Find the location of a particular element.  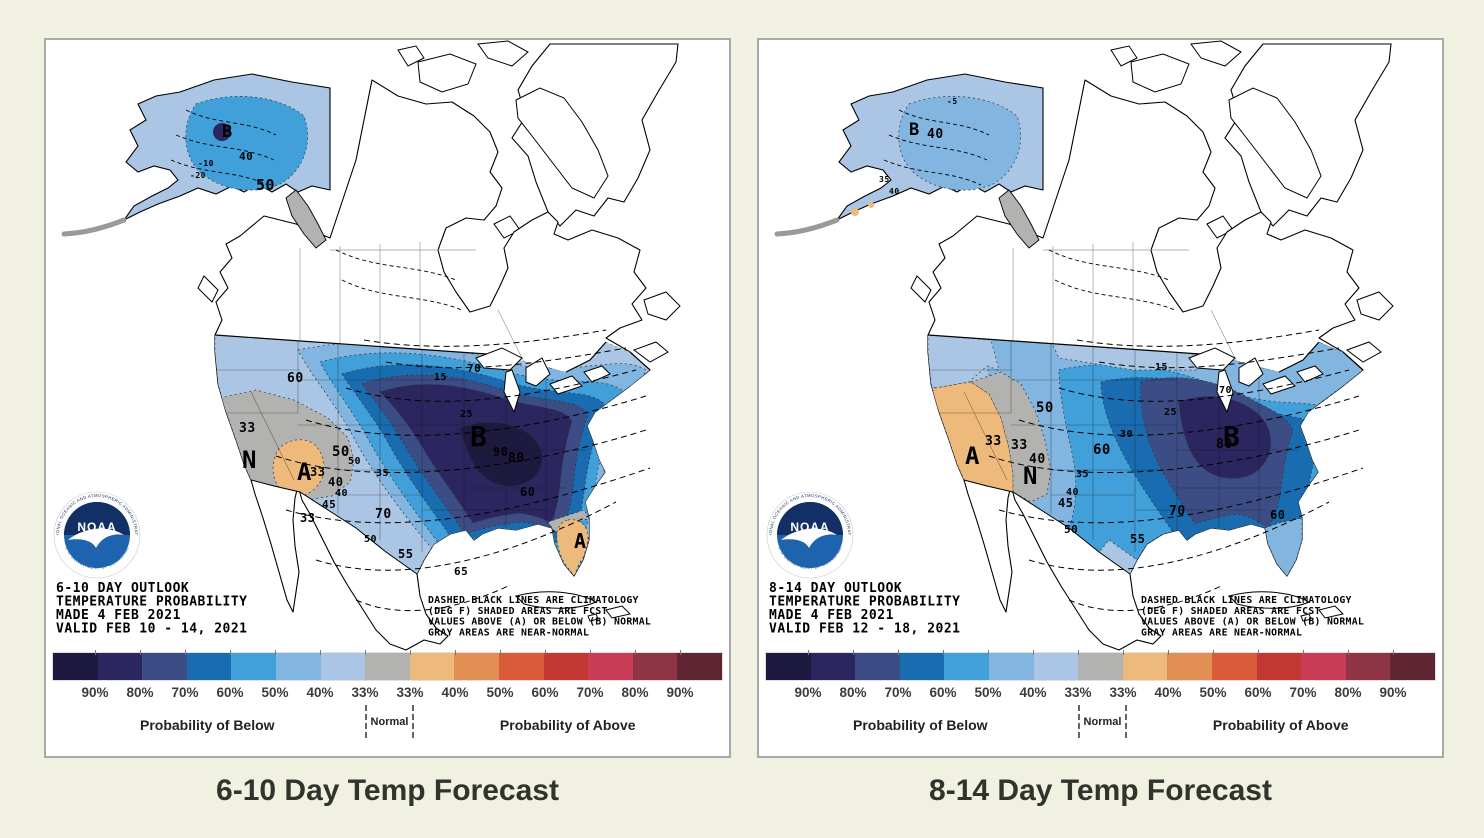

contour-label: 55 is located at coordinates (405, 554).